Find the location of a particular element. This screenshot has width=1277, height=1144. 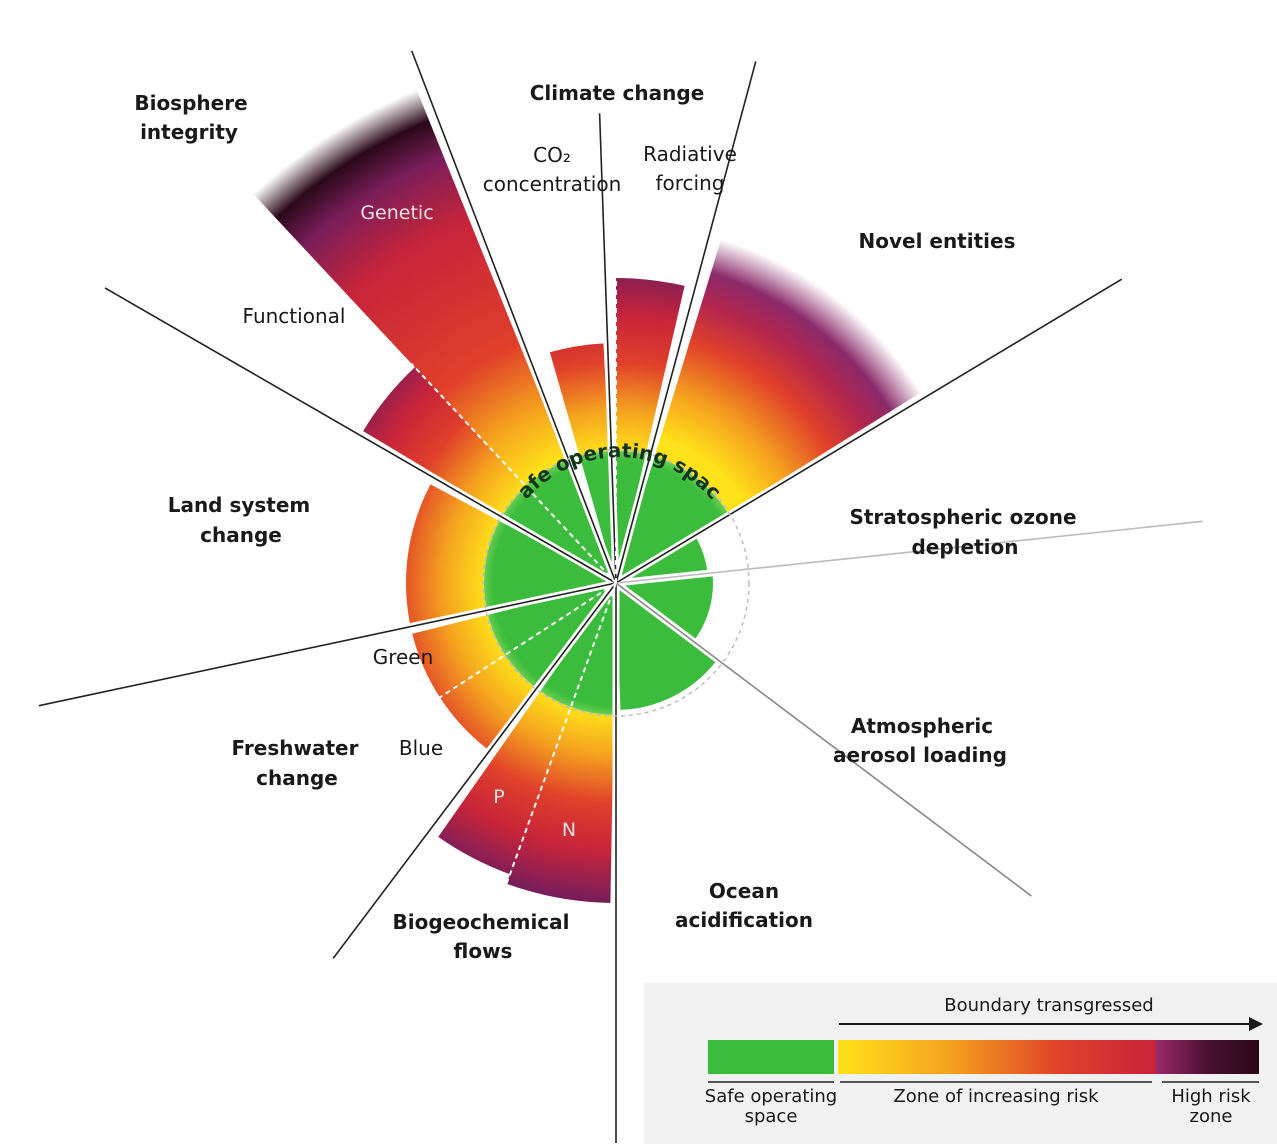

legend-safe-label: Safe operating space is located at coordinates (771, 1106).